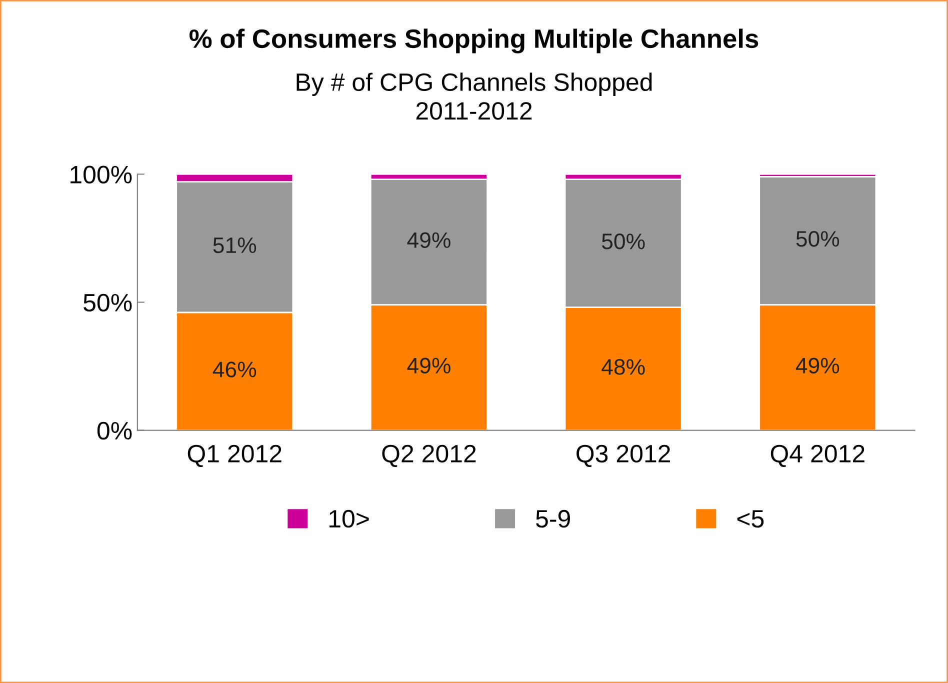  I want to click on x-tick-label: Q4 2012, so click(817, 456).